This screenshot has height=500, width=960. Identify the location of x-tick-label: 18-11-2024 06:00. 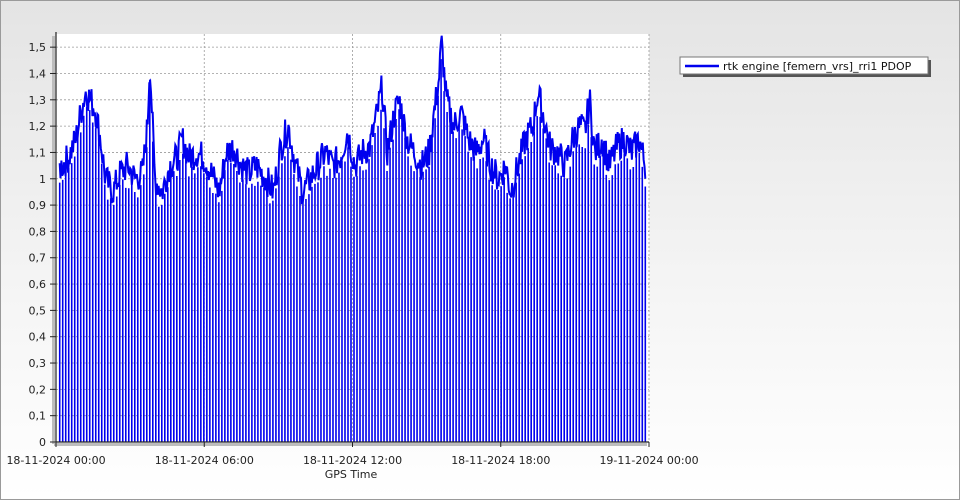
(204, 460).